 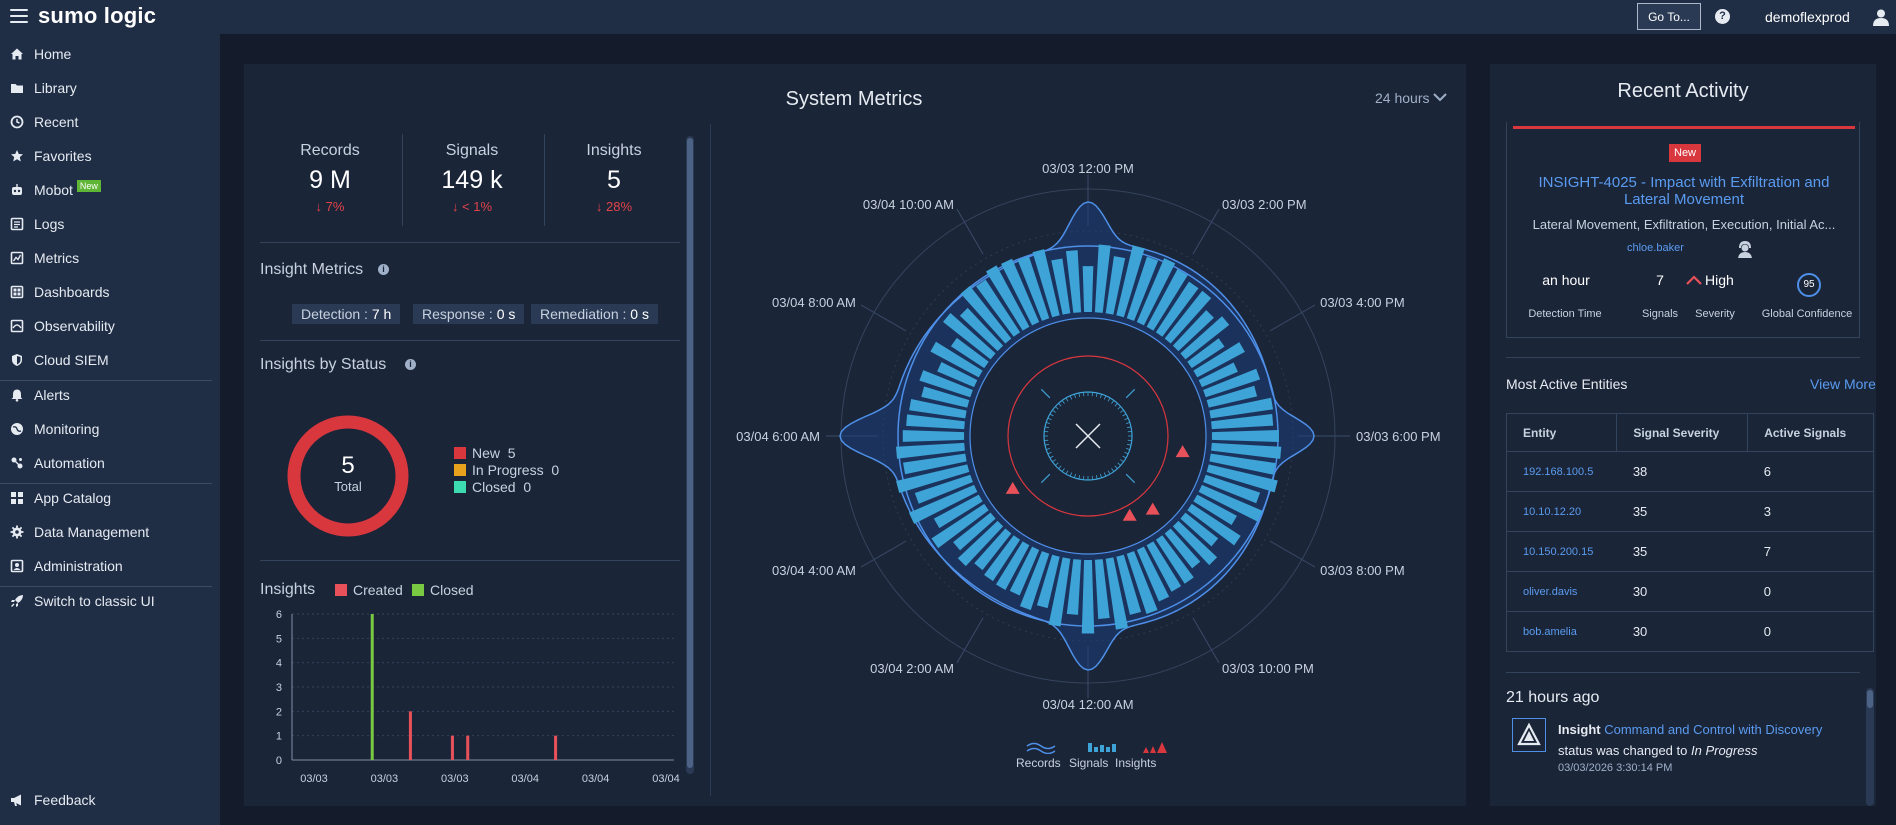 I want to click on table-row: oliver.davis 30 0, so click(x=1689, y=591).